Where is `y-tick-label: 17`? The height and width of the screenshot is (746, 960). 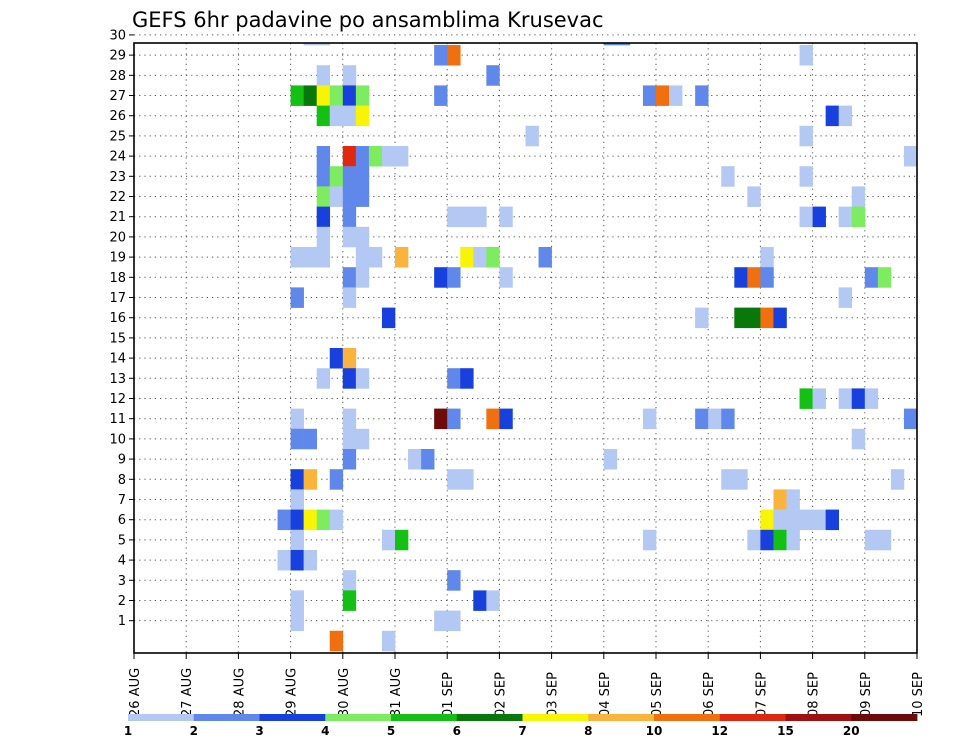
y-tick-label: 17 is located at coordinates (117, 298).